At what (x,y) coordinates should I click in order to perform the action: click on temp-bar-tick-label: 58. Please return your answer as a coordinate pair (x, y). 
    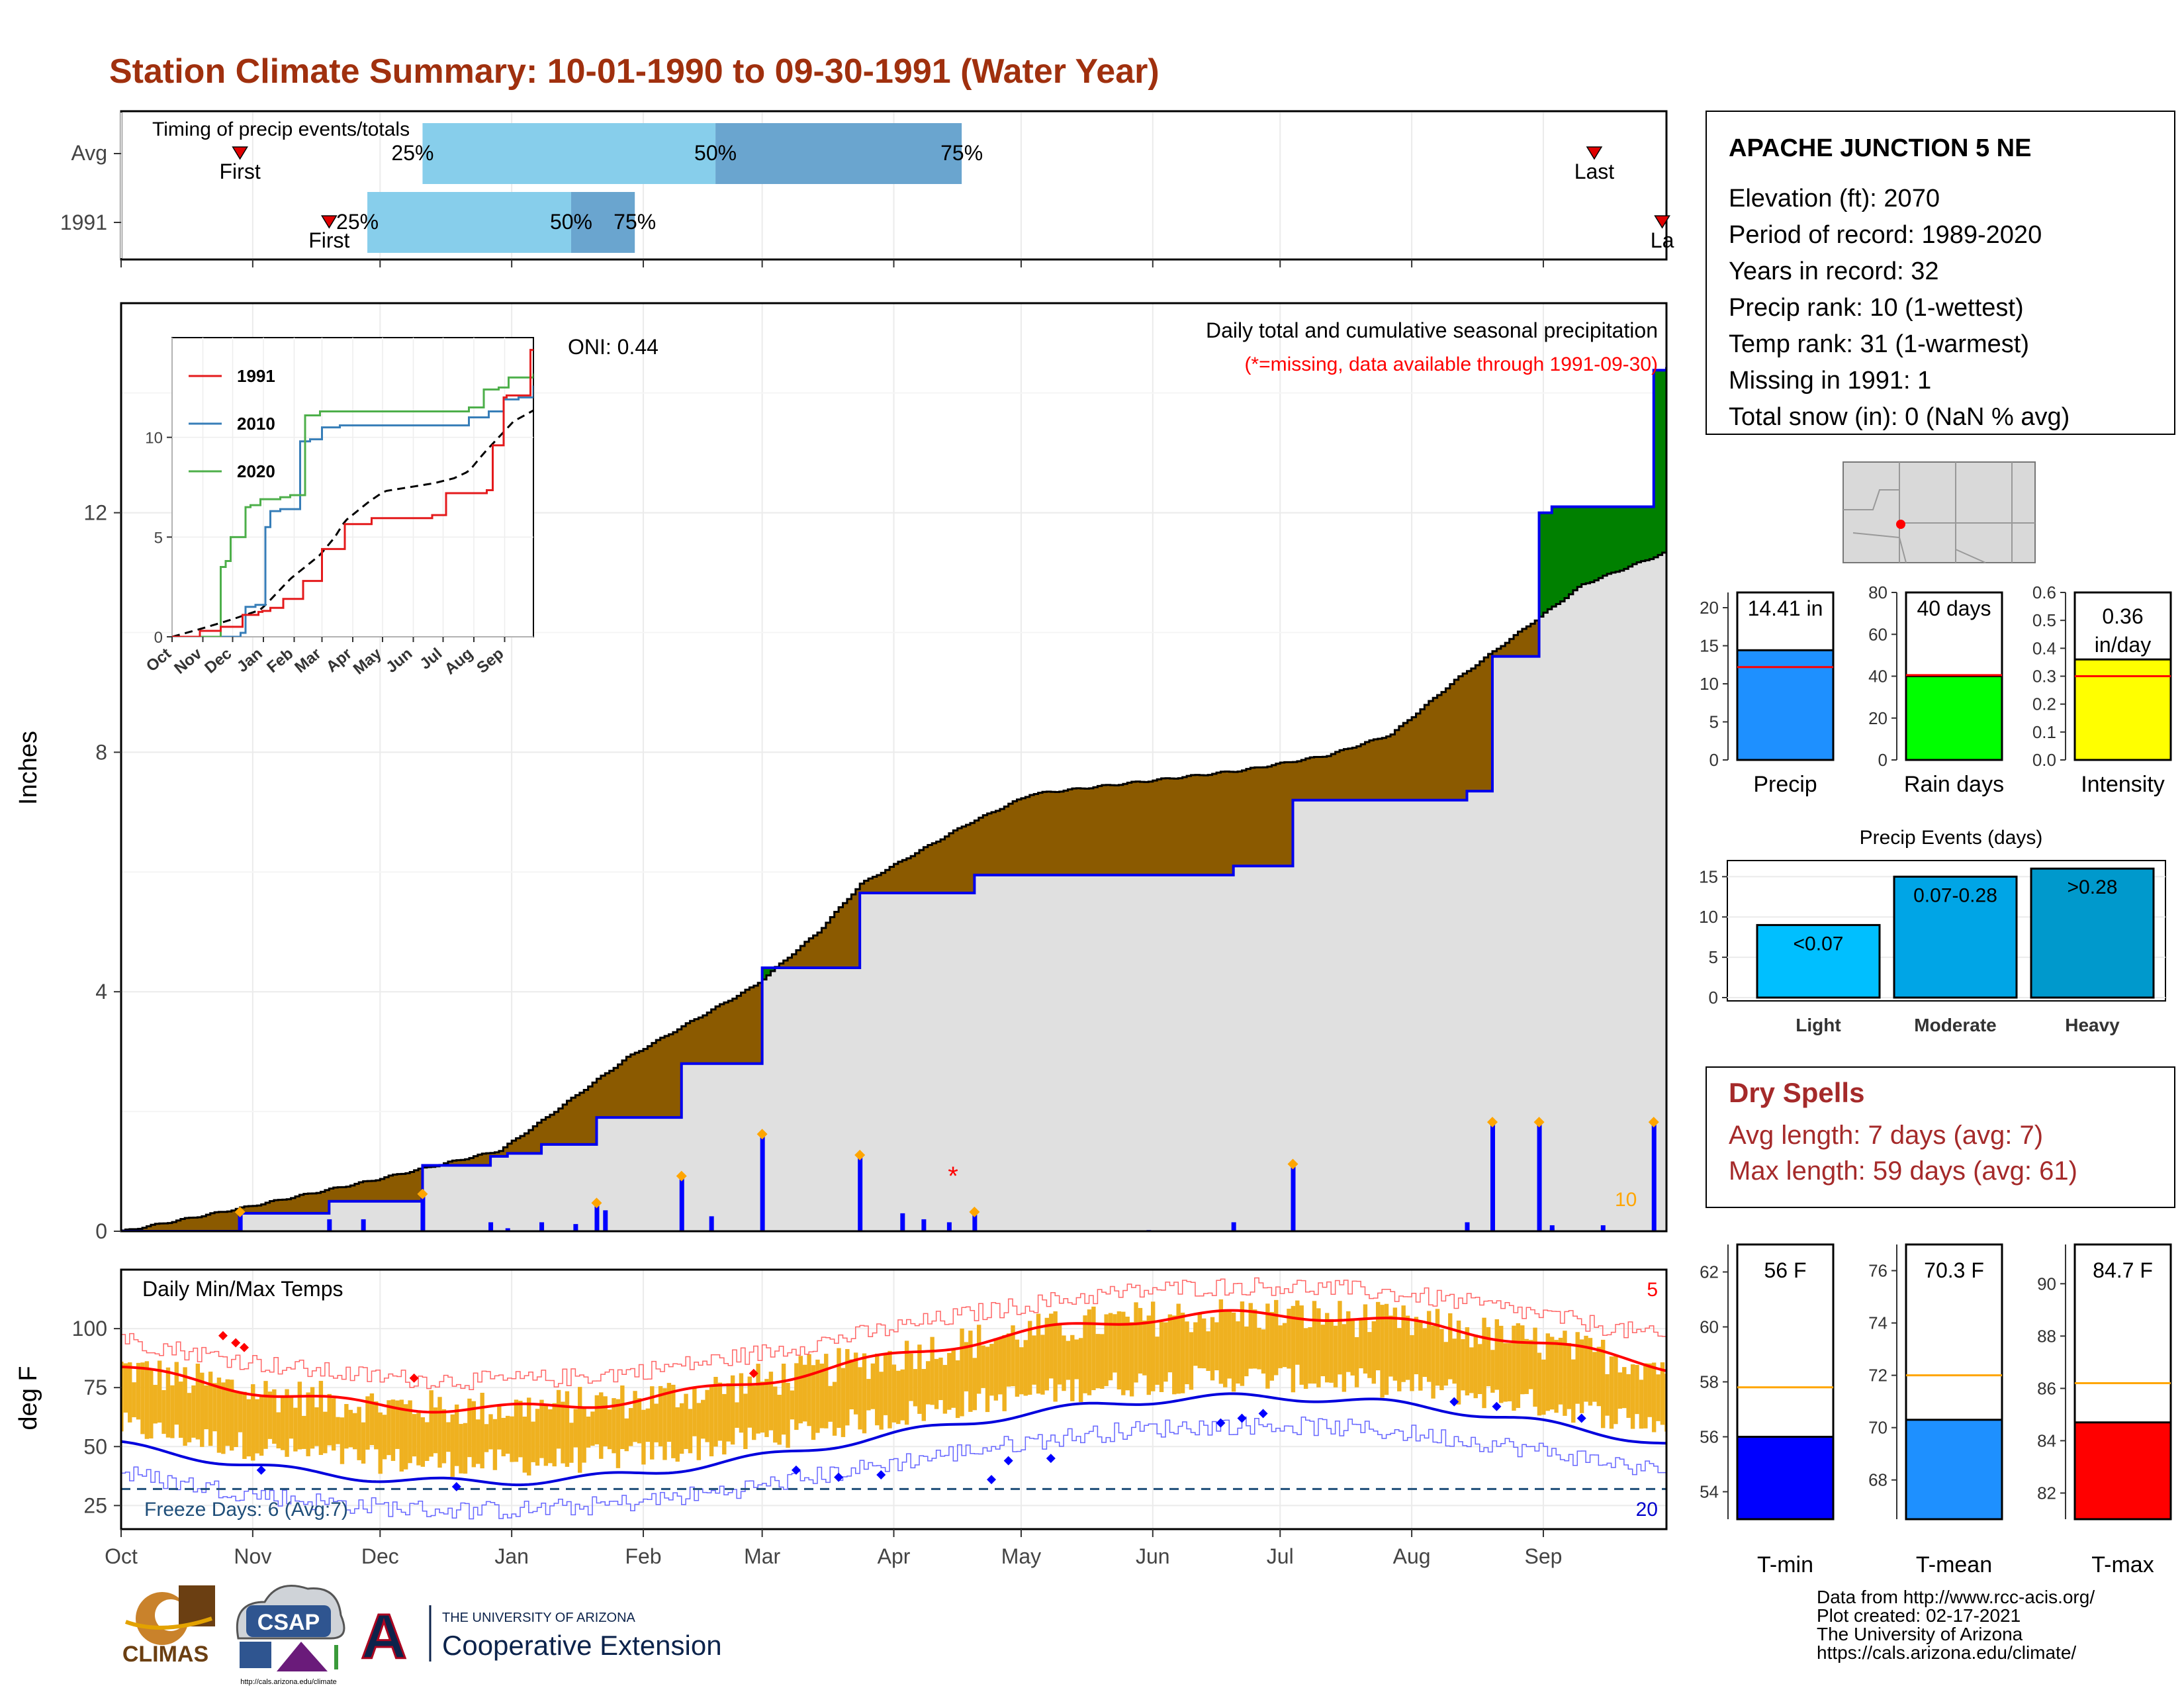
    Looking at the image, I should click on (1709, 1382).